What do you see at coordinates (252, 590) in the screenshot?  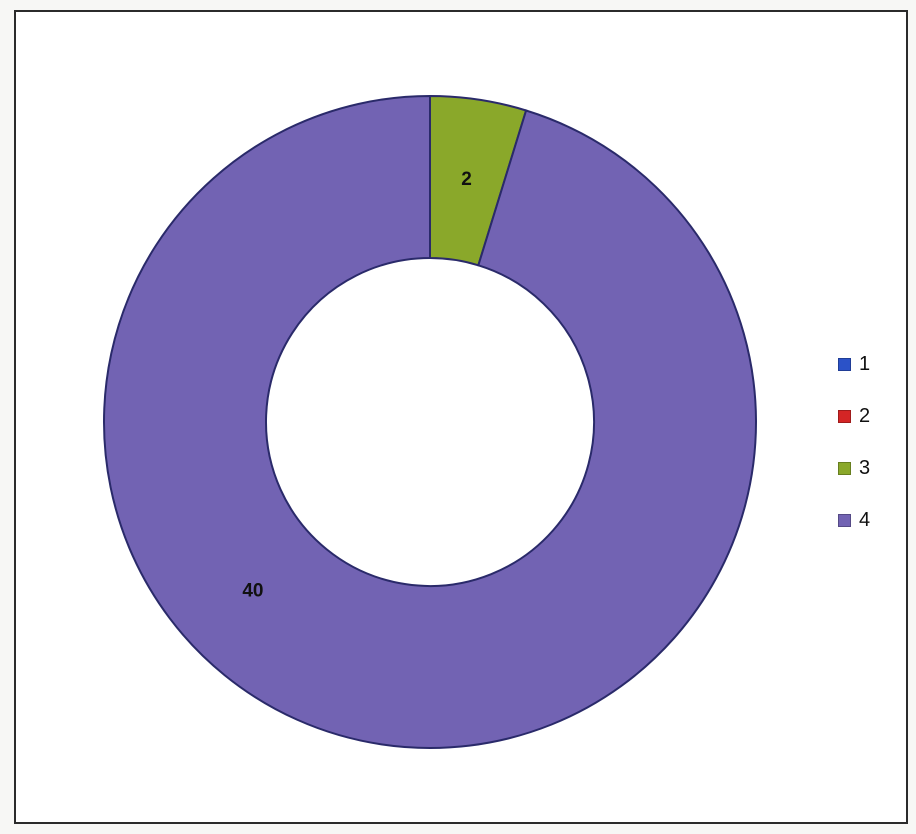 I see `data-label-4: 40` at bounding box center [252, 590].